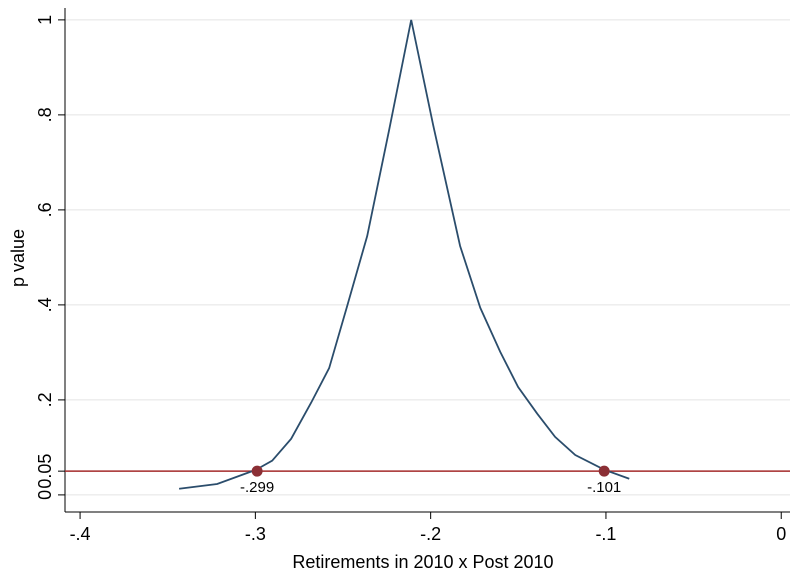 The height and width of the screenshot is (575, 791). I want to click on y-tick-label: .2, so click(45, 399).